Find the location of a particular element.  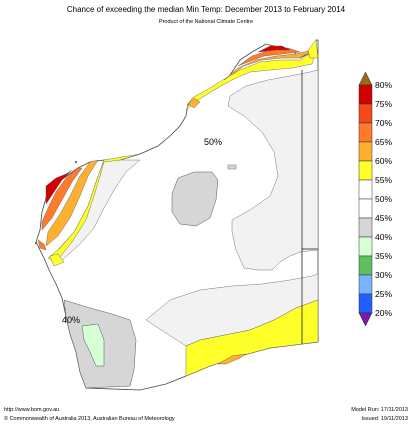

grey-patch-inland is located at coordinates (195, 199).